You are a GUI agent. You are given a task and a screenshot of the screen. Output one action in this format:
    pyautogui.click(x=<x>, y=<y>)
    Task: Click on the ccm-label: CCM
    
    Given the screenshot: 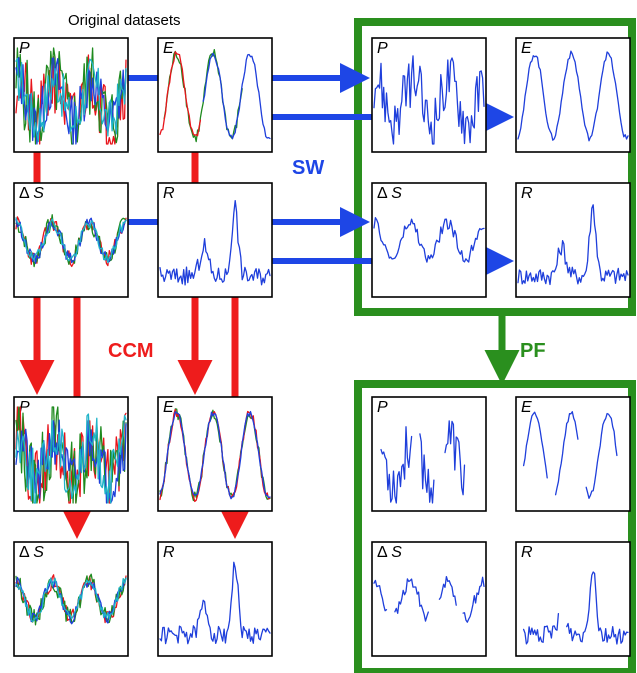 What is the action you would take?
    pyautogui.click(x=131, y=351)
    